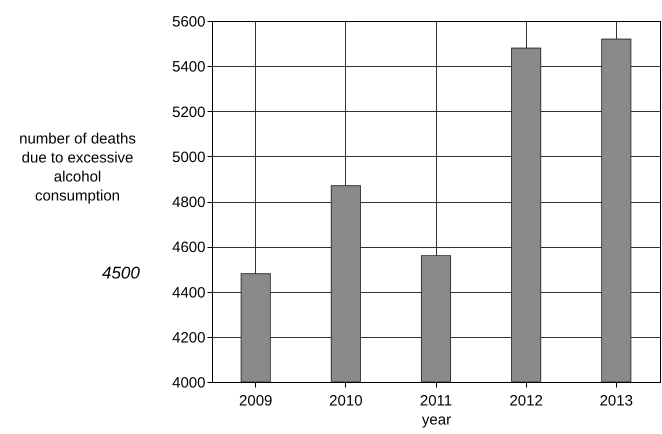 Image resolution: width=662 pixels, height=434 pixels. What do you see at coordinates (189, 22) in the screenshot?
I see `y-tick-label: 5600` at bounding box center [189, 22].